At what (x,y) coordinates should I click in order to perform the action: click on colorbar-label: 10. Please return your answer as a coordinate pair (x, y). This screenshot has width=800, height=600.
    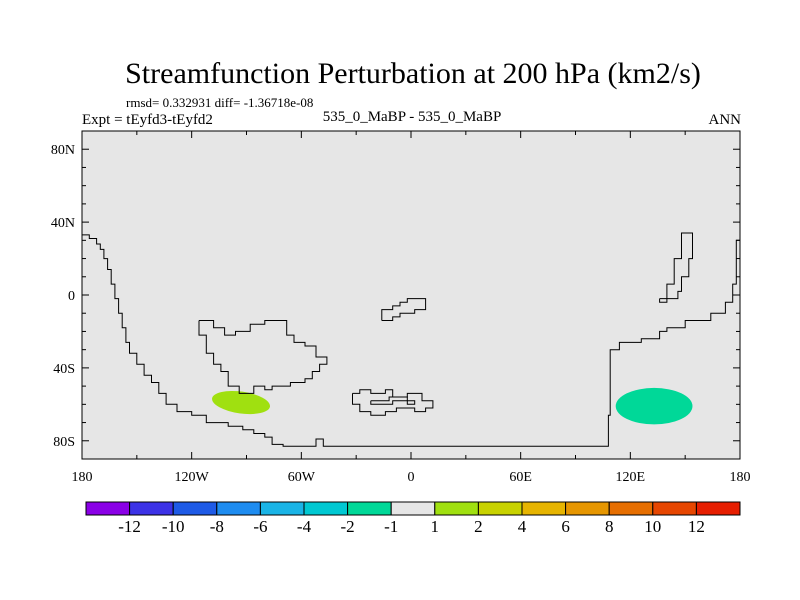
    Looking at the image, I should click on (652, 526).